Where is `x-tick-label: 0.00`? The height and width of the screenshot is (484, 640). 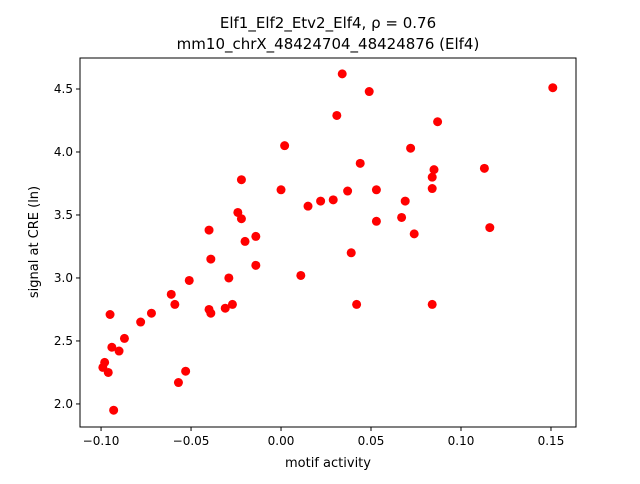 x-tick-label: 0.00 is located at coordinates (281, 441).